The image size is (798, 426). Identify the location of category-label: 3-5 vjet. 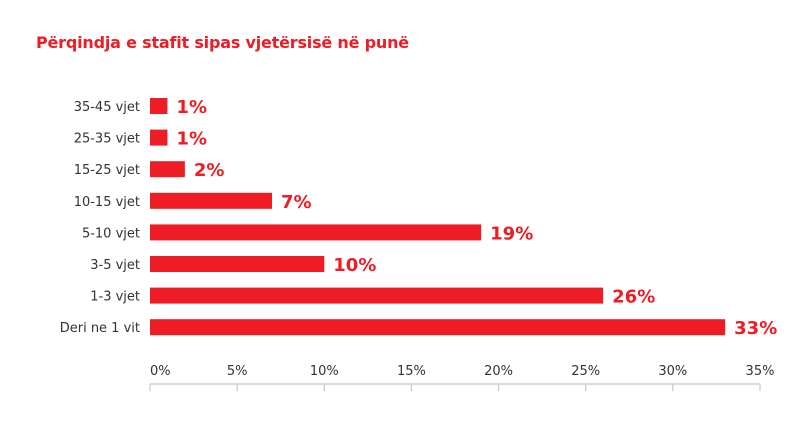
(115, 265).